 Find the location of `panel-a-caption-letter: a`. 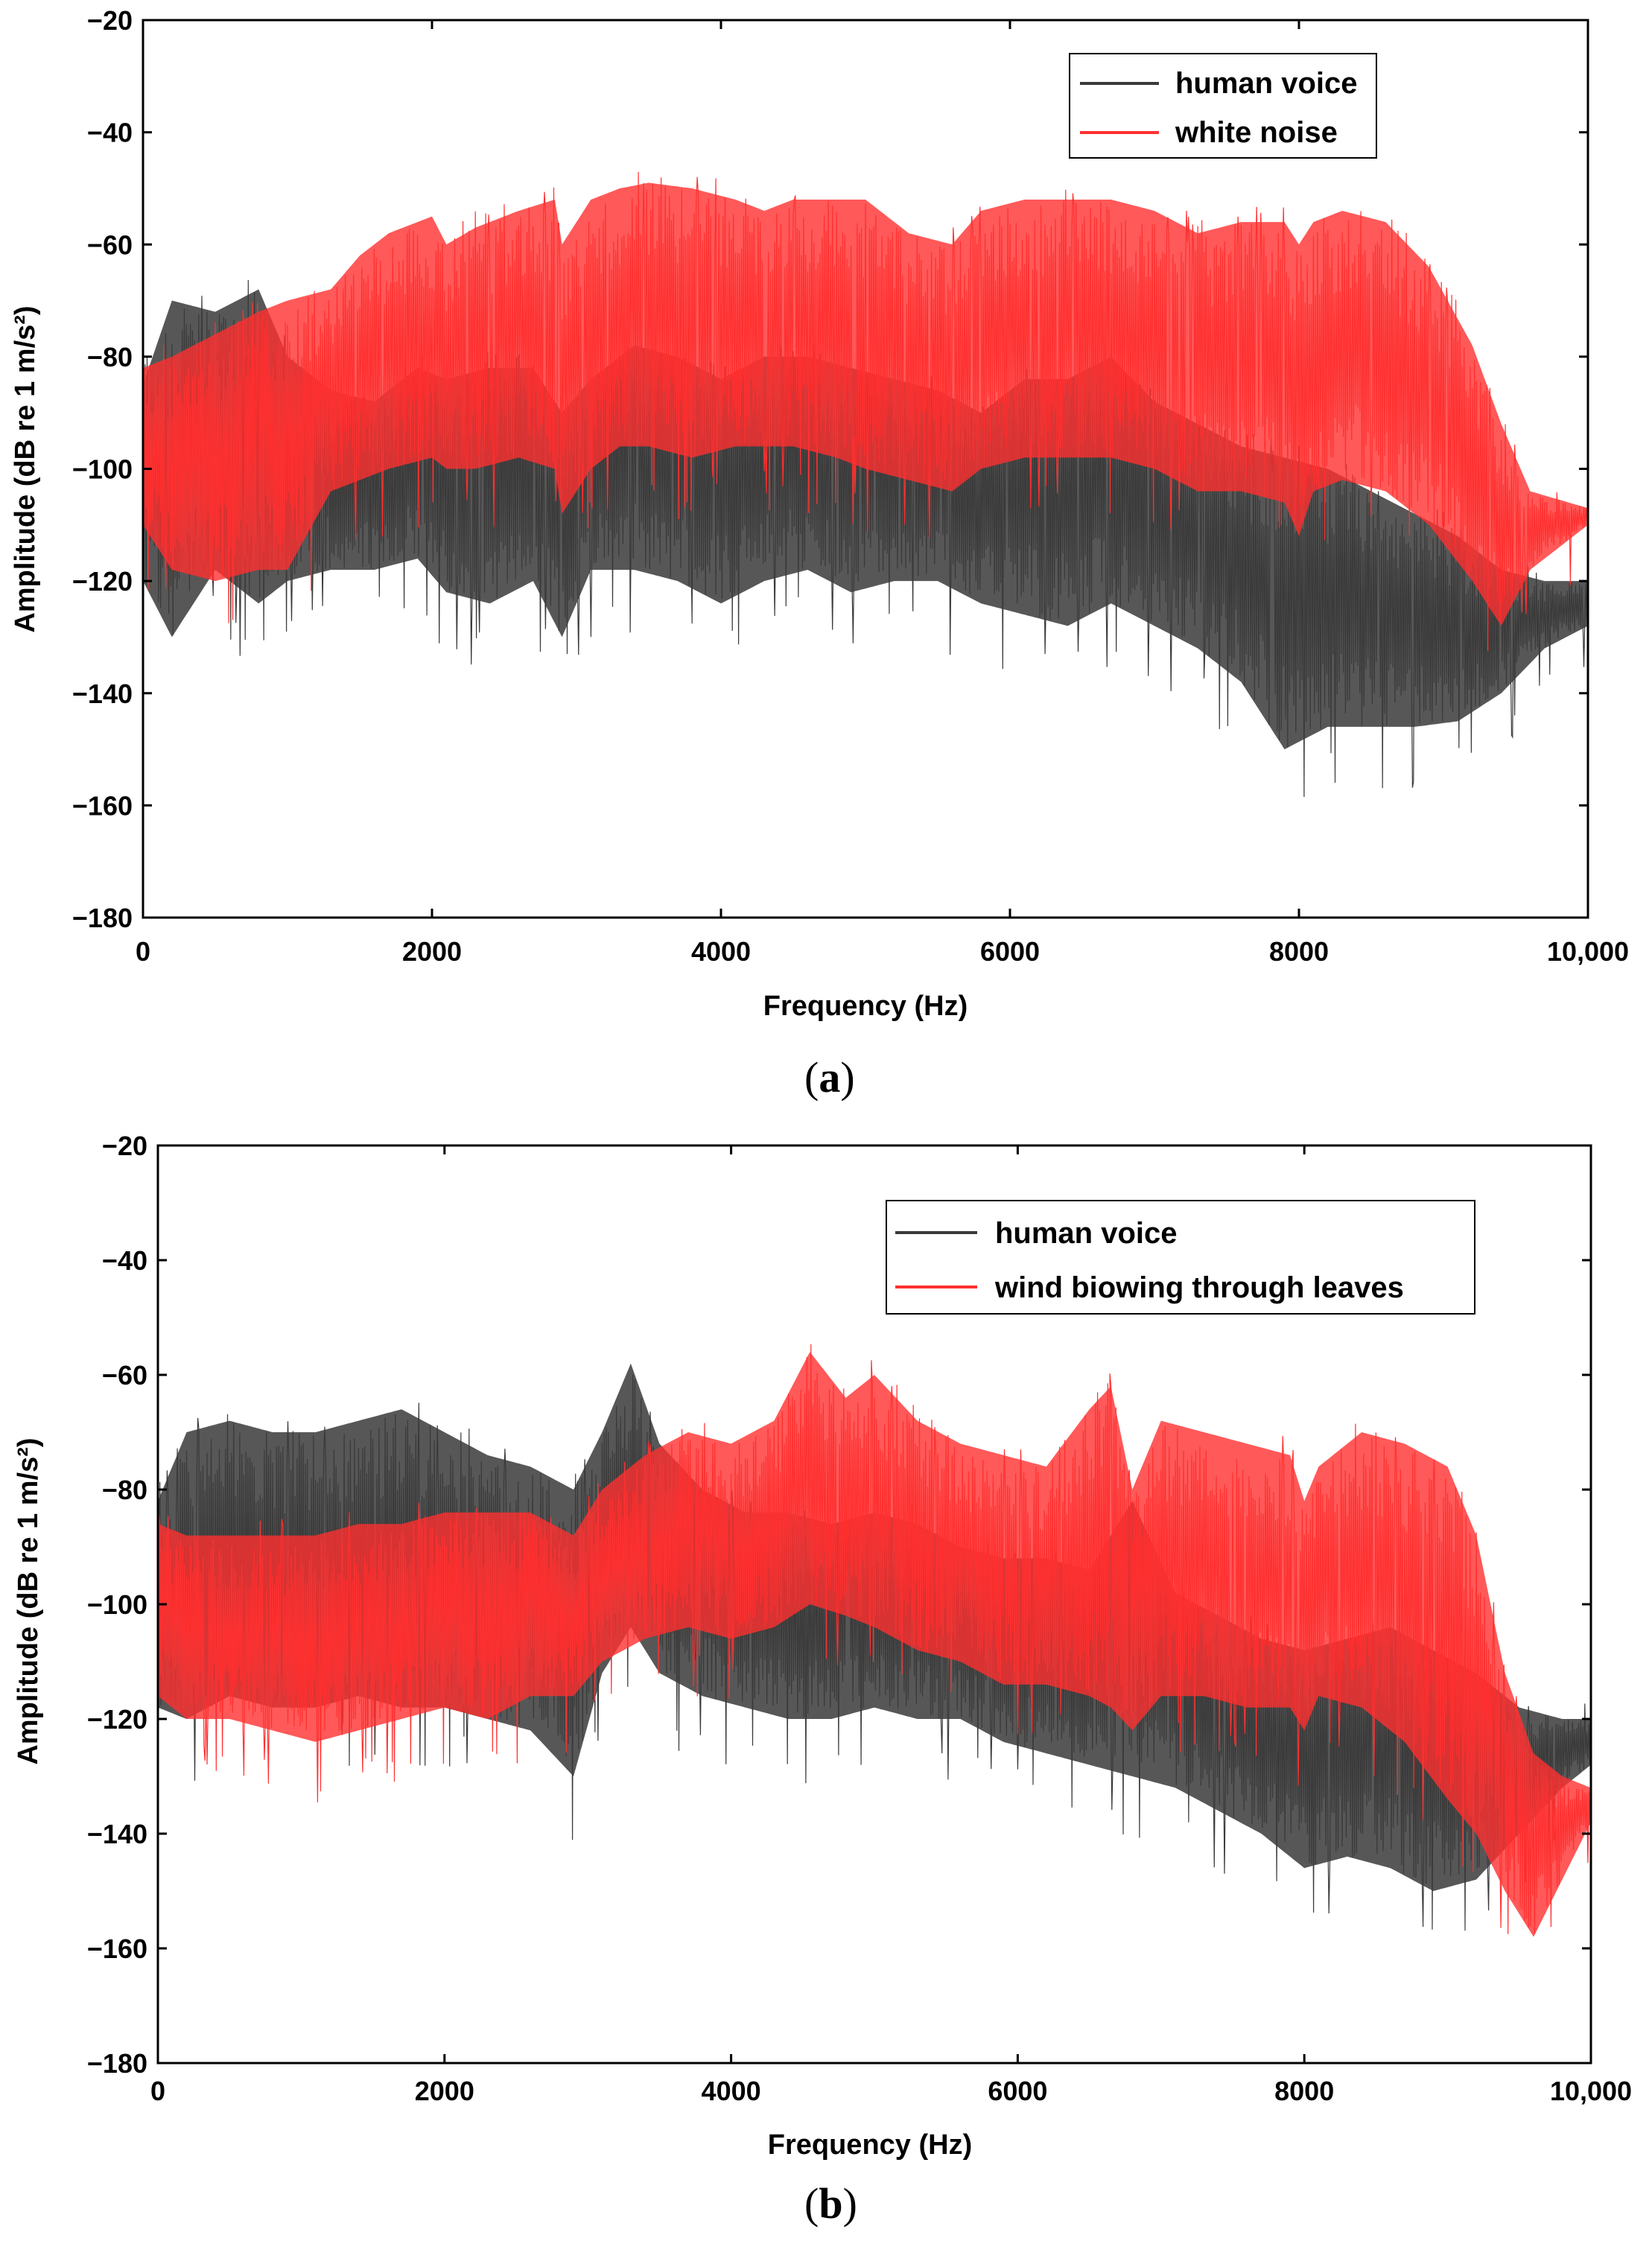

panel-a-caption-letter: a is located at coordinates (829, 1077).